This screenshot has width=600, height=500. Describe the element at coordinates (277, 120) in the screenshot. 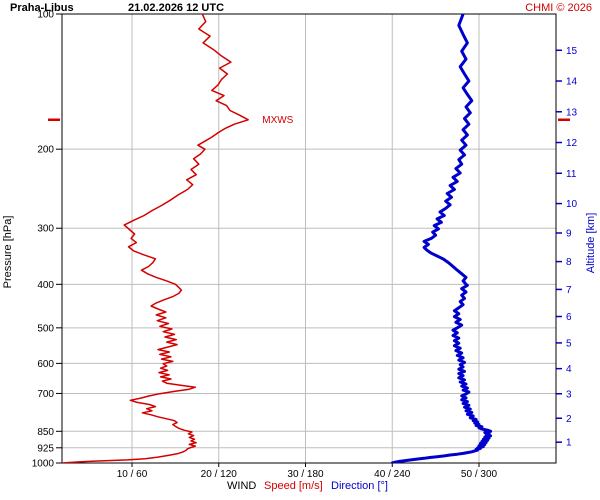

I see `mxws-label: MXWS` at that location.